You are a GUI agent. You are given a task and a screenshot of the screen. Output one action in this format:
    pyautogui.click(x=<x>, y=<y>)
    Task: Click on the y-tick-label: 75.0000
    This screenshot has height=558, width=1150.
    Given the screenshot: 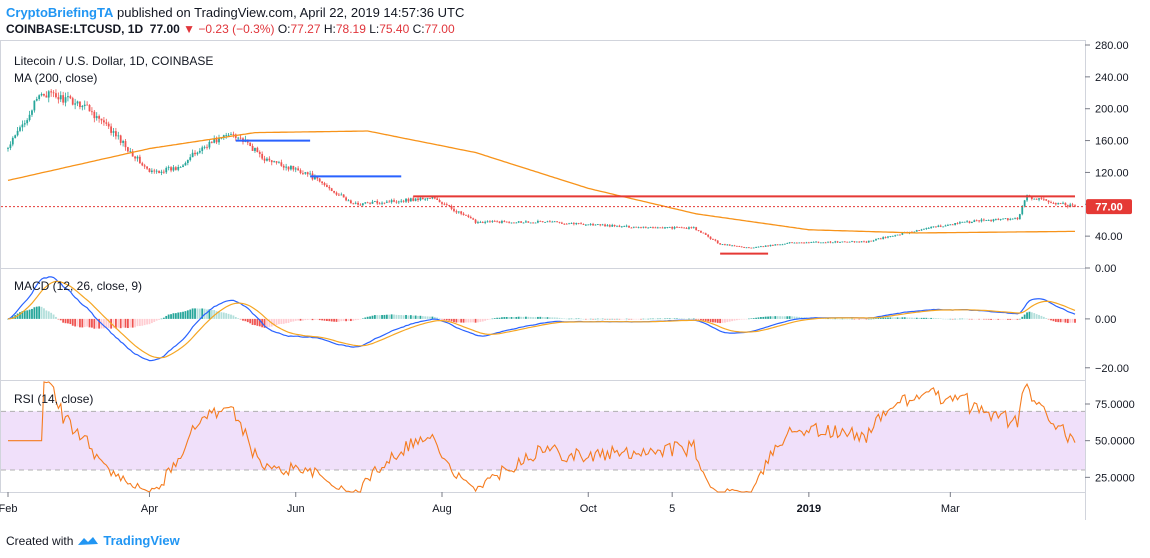 What is the action you would take?
    pyautogui.click(x=1115, y=405)
    